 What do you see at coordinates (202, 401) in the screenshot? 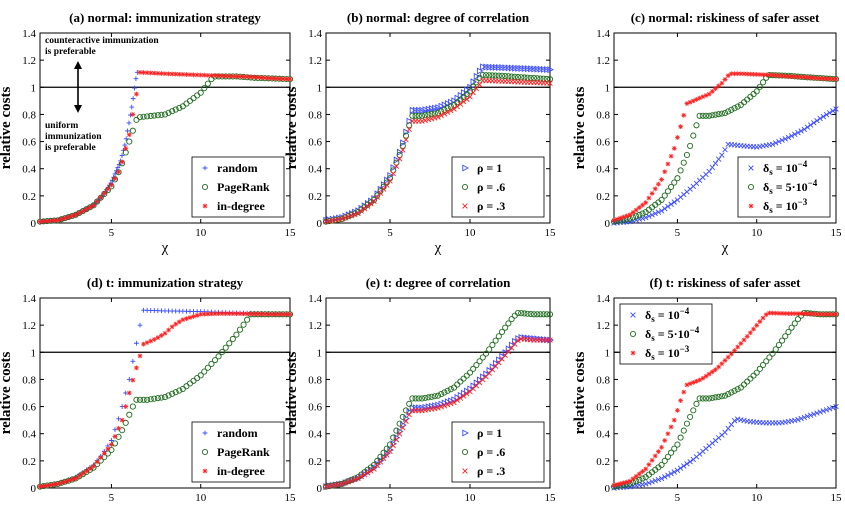
I see `x-axis: 5 10 15` at bounding box center [202, 401].